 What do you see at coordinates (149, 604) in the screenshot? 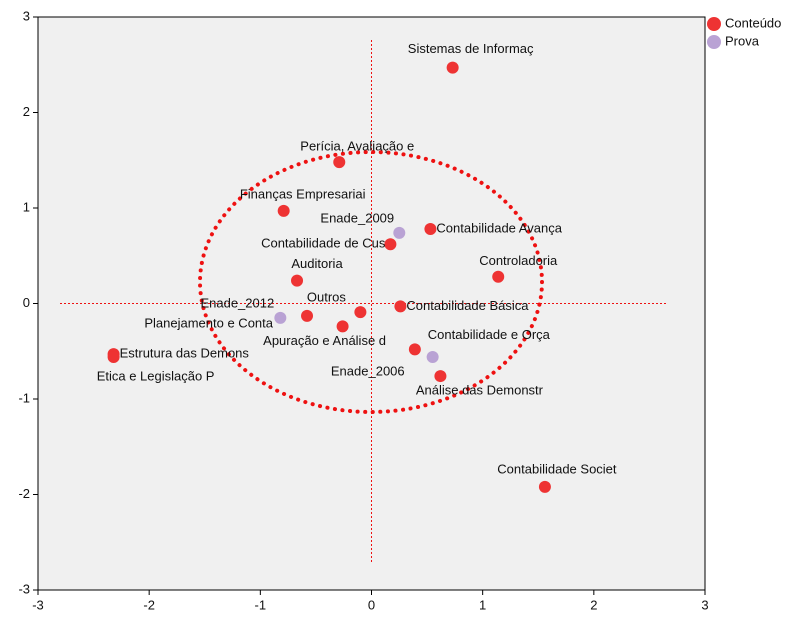
I see `x-tick-label: -2` at bounding box center [149, 604].